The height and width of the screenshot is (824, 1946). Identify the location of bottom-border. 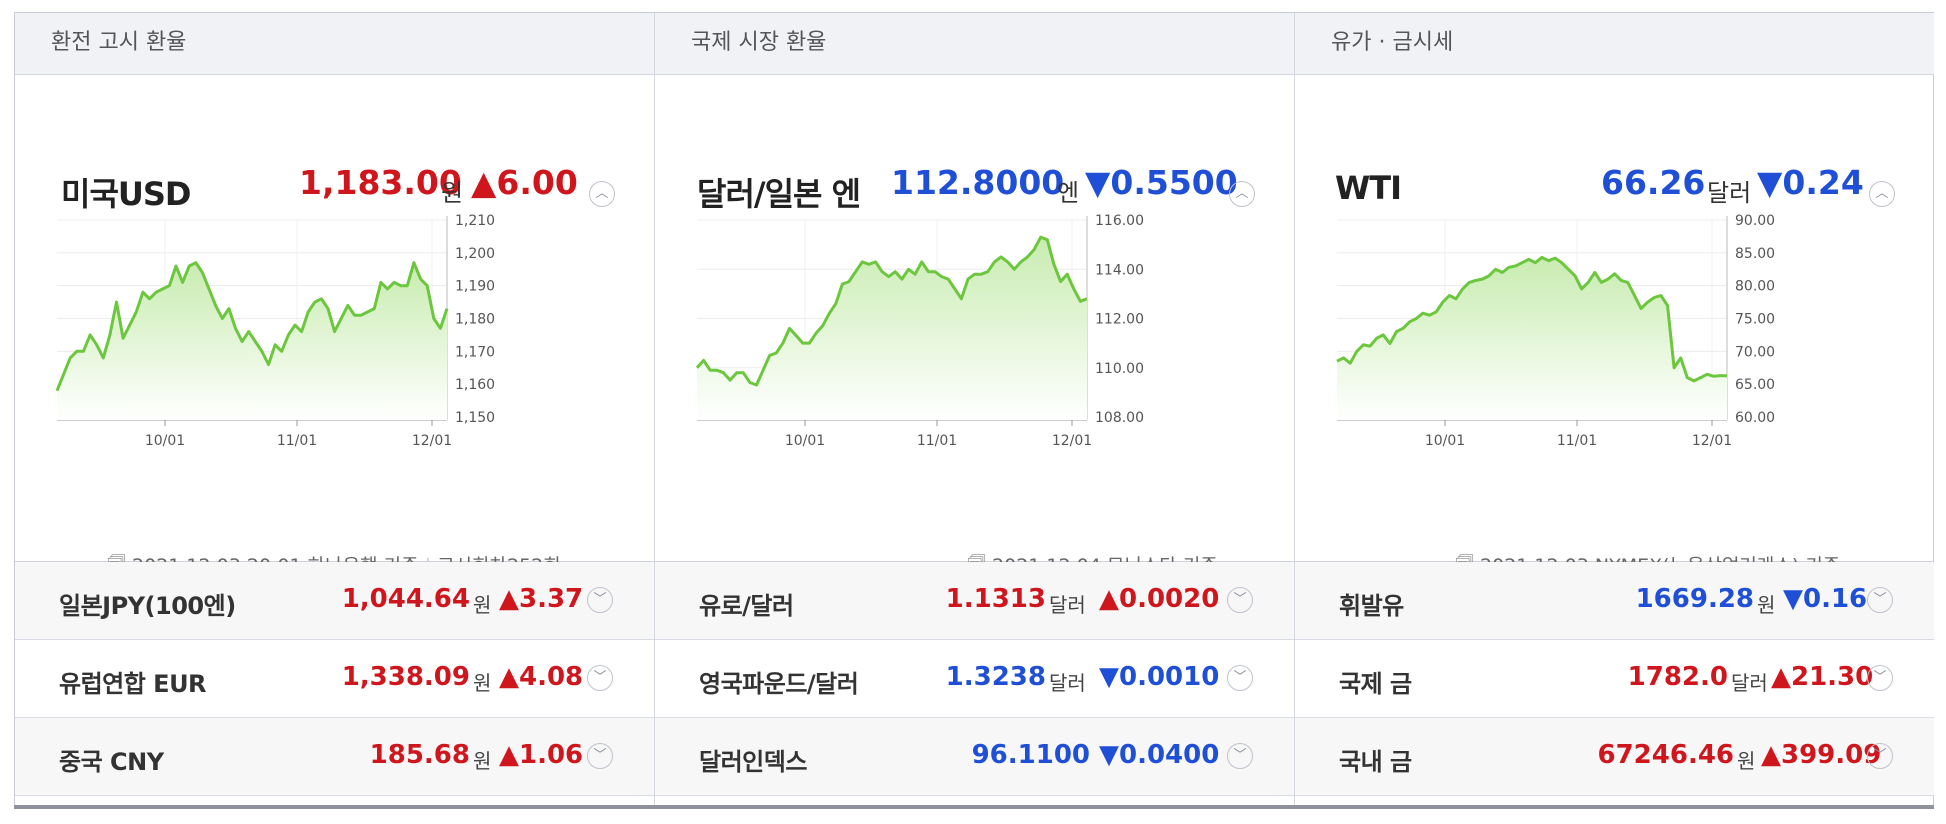
(974, 807).